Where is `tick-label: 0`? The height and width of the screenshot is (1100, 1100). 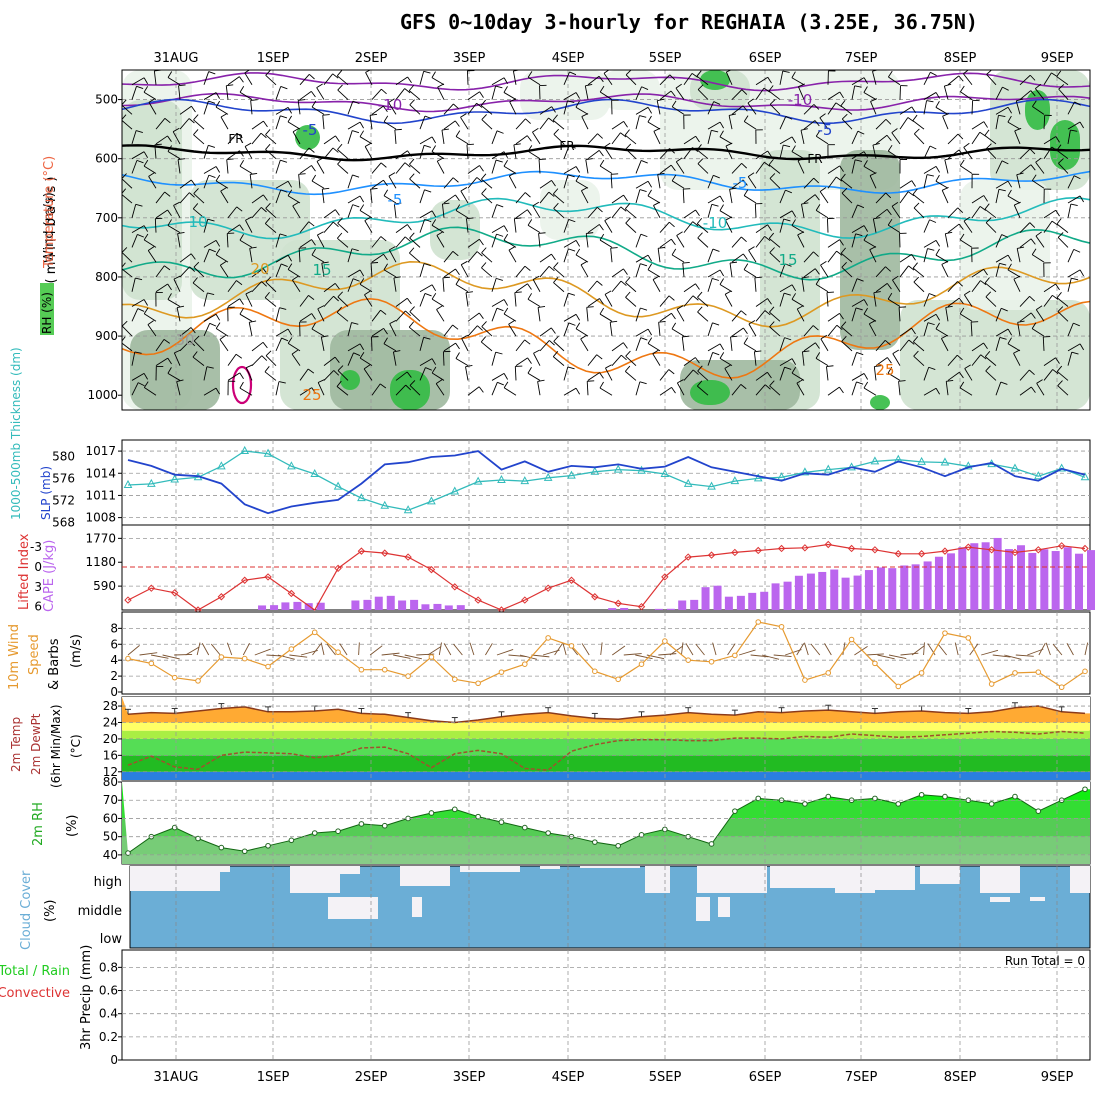
tick-label: 0 is located at coordinates (114, 692).